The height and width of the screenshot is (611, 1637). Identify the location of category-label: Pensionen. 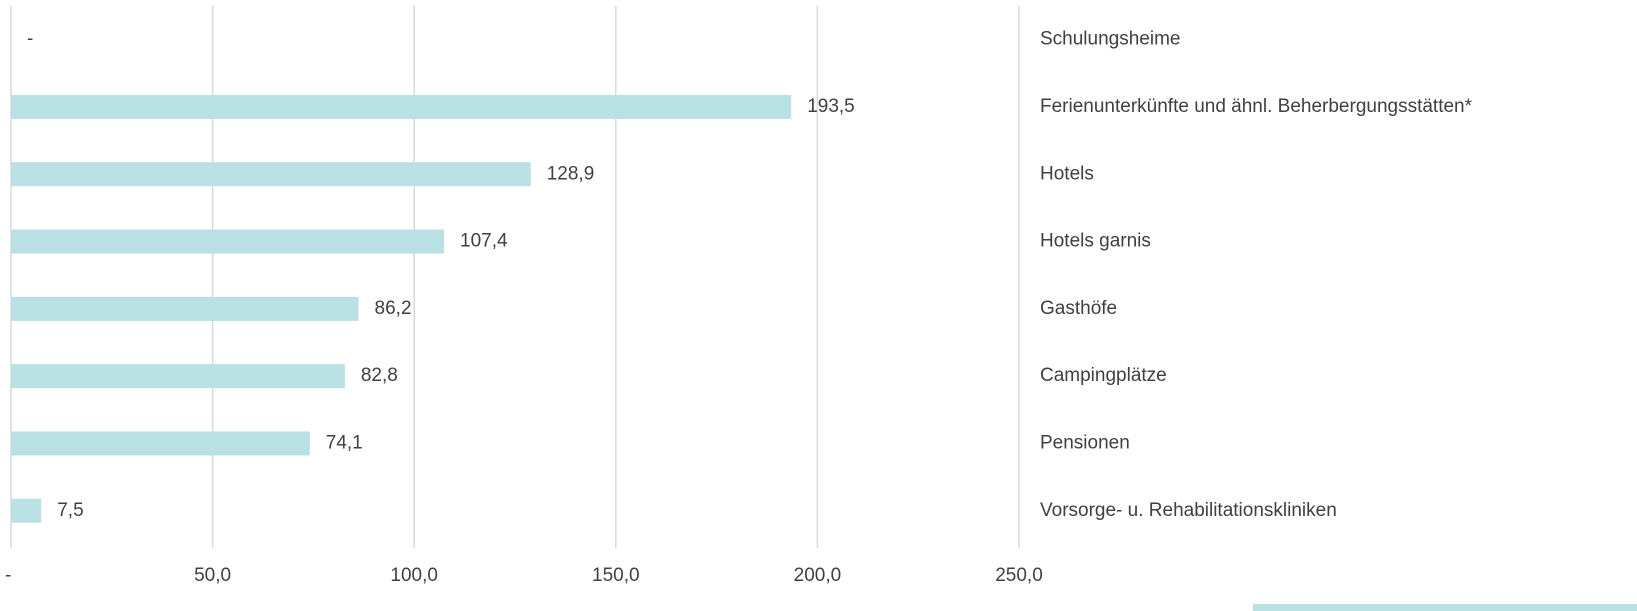
(1085, 442).